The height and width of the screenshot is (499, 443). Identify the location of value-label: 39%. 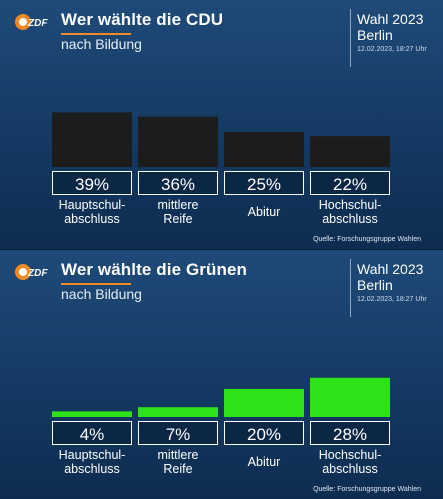
(92, 184).